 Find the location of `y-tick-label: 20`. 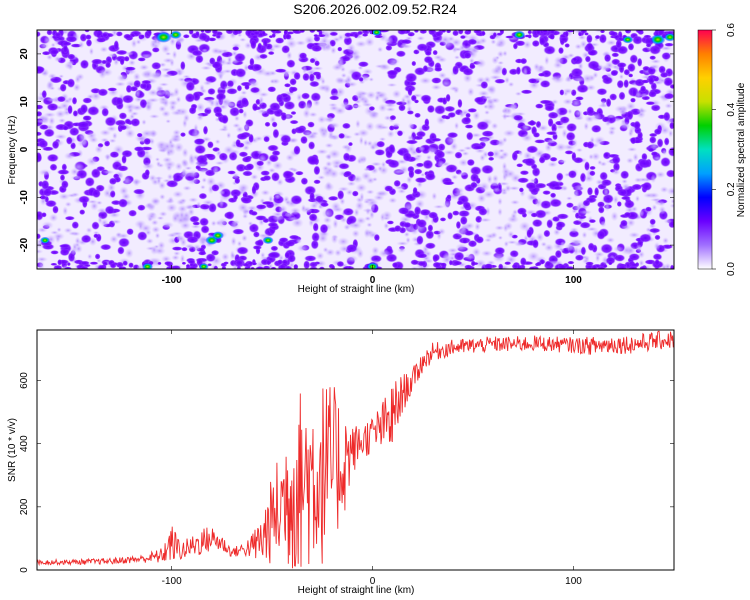

y-tick-label: 20 is located at coordinates (24, 54).